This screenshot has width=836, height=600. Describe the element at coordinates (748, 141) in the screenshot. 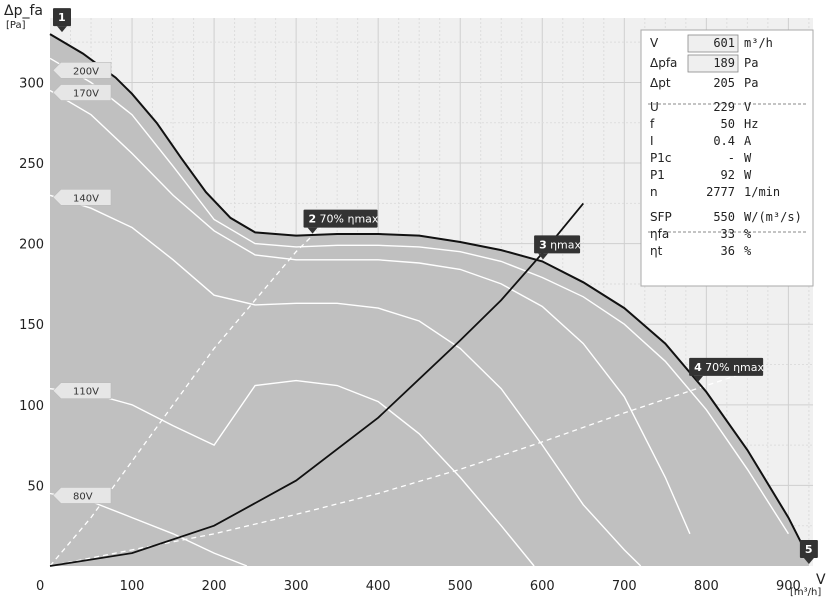

I see `svg-text: A` at that location.